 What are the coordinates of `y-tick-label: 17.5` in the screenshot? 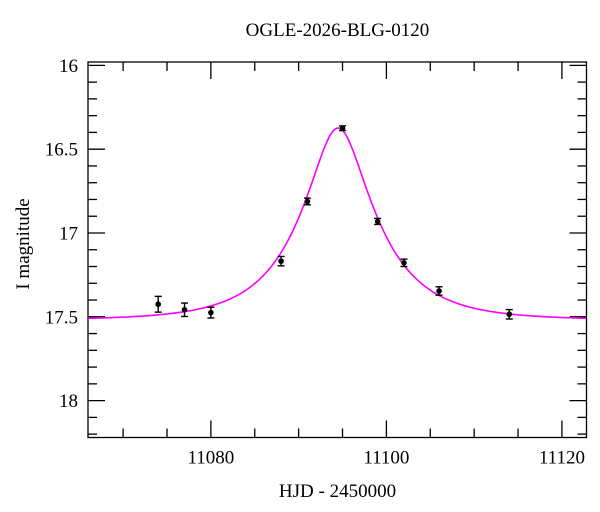 It's located at (61, 317).